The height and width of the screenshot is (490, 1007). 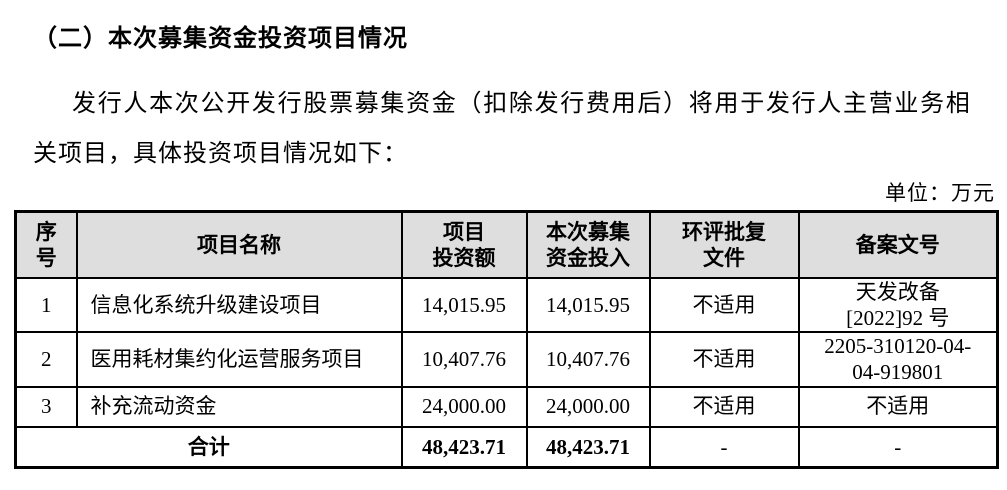 What do you see at coordinates (464, 447) in the screenshot?
I see `cell-total-investment: 48,423.71` at bounding box center [464, 447].